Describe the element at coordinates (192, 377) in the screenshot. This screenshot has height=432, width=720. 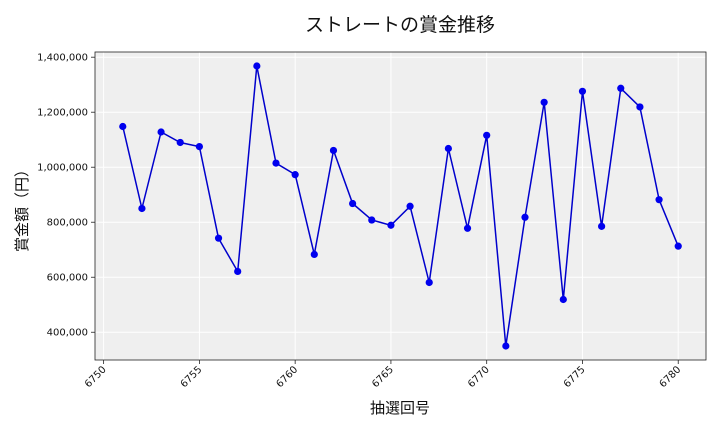
I see `x-tick-label: 6755` at that location.